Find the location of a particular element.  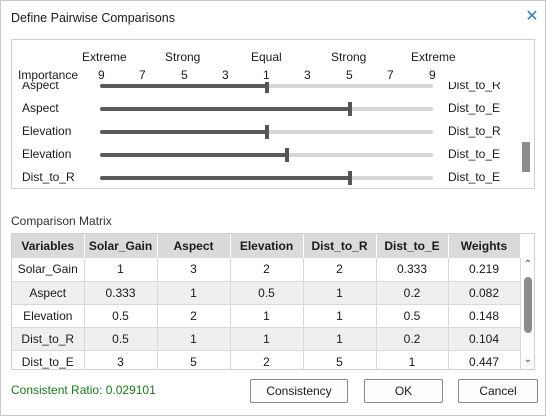

consistency-button: Consistency is located at coordinates (299, 391).